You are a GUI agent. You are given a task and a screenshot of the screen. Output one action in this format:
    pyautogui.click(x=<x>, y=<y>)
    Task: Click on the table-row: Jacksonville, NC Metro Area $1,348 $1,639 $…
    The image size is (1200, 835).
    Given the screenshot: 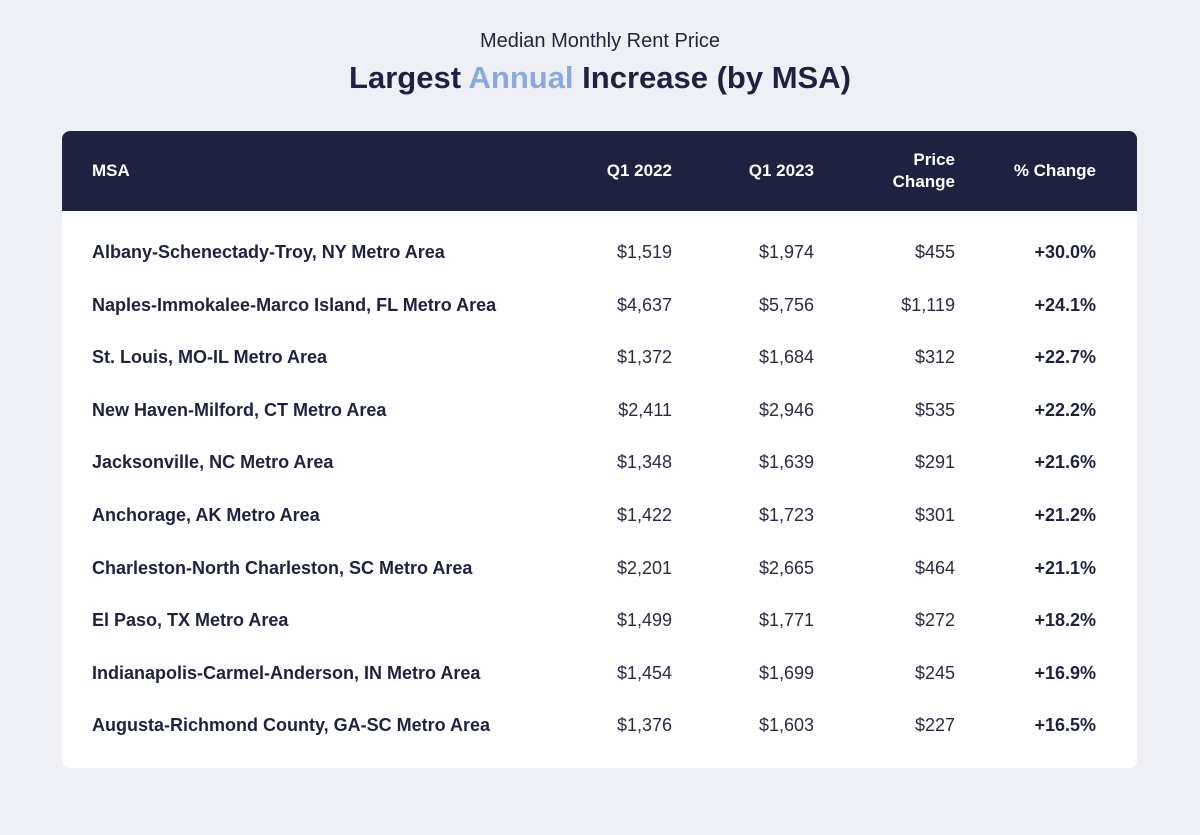 What is the action you would take?
    pyautogui.click(x=599, y=465)
    